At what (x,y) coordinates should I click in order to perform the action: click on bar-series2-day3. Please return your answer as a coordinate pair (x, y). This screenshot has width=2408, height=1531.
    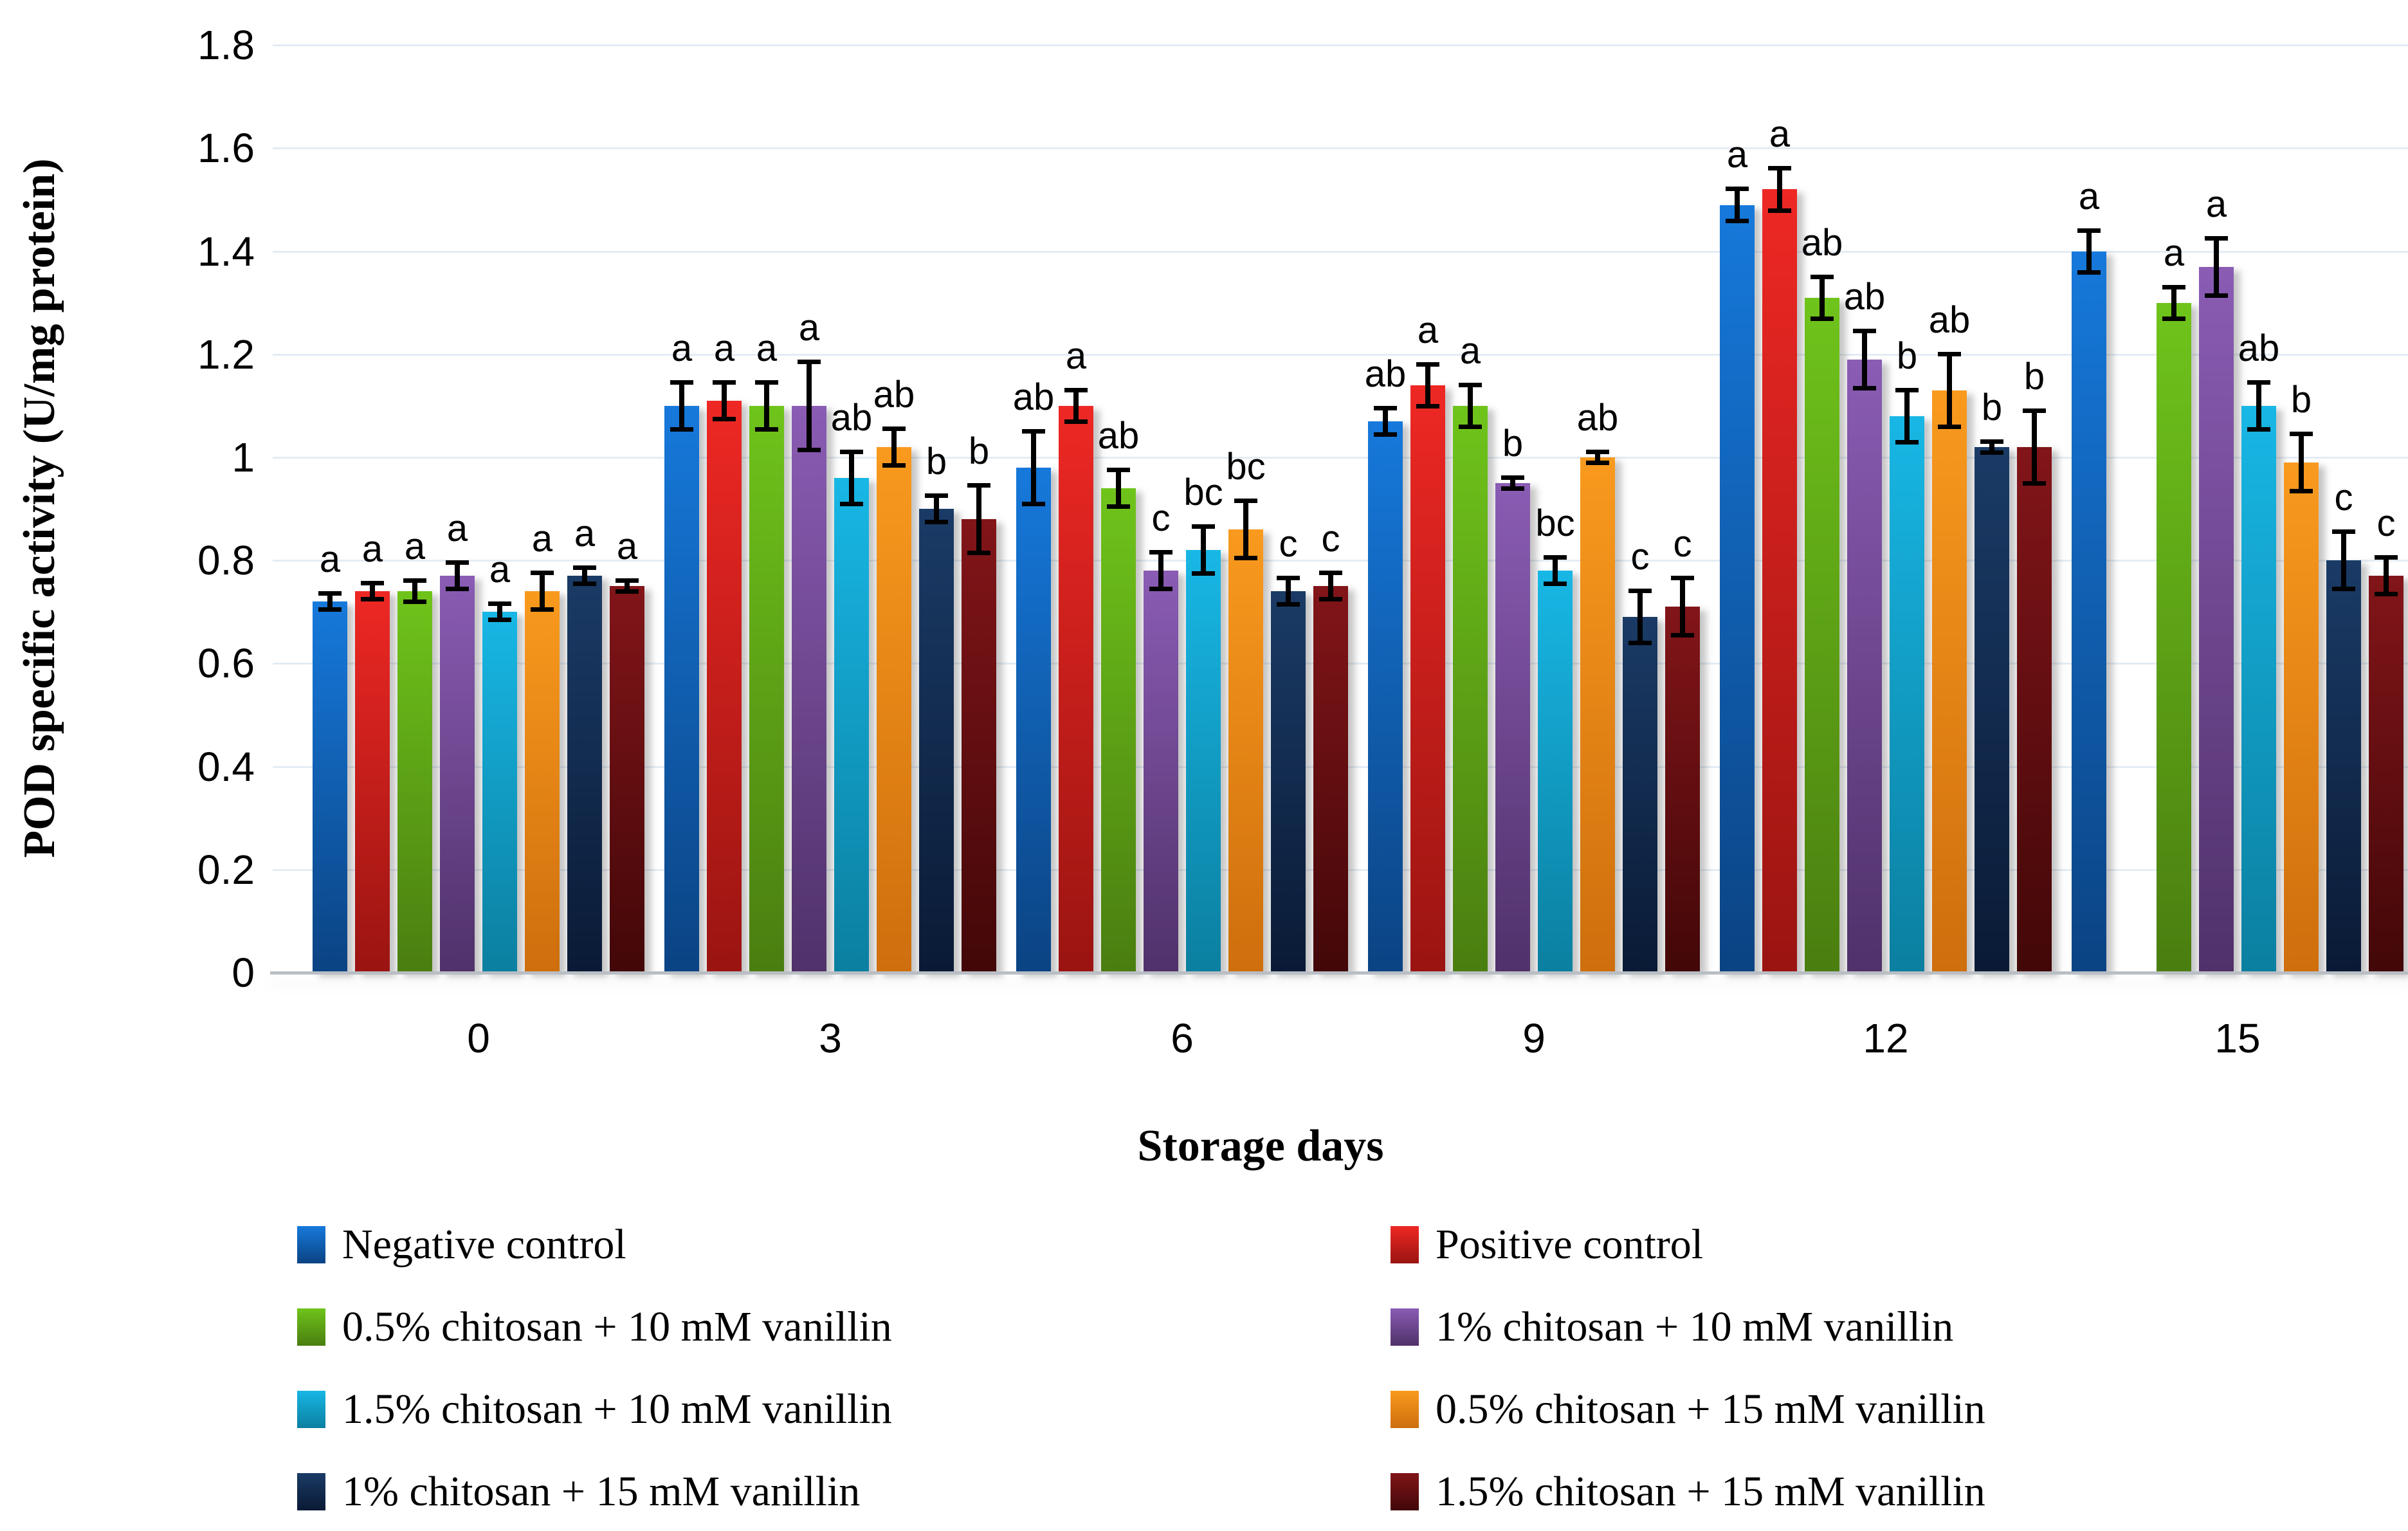
    Looking at the image, I should click on (724, 687).